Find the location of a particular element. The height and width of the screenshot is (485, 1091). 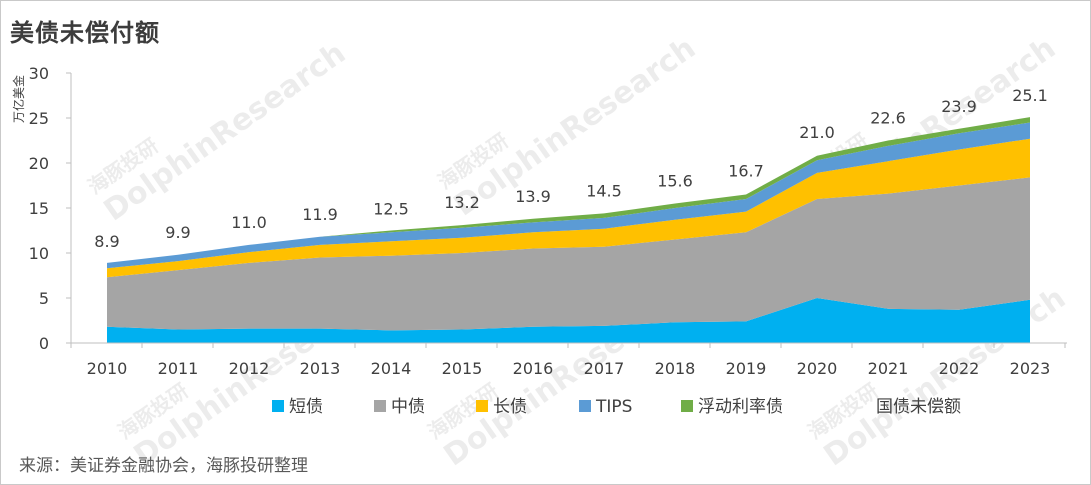

legend-label: TIPS is located at coordinates (613, 407).